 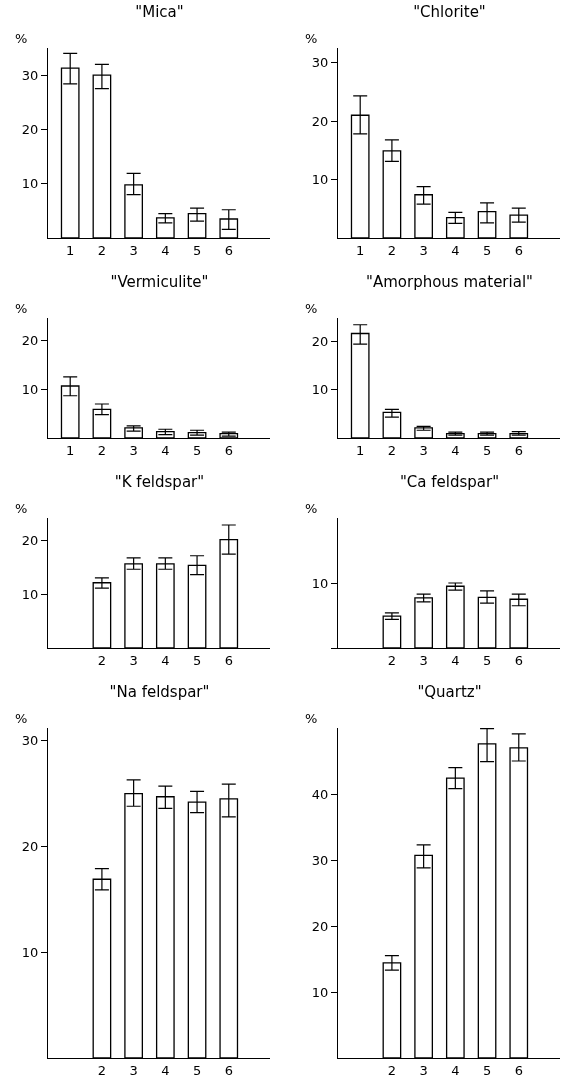 I want to click on chart-title: "K feldspar", so click(x=159, y=481).